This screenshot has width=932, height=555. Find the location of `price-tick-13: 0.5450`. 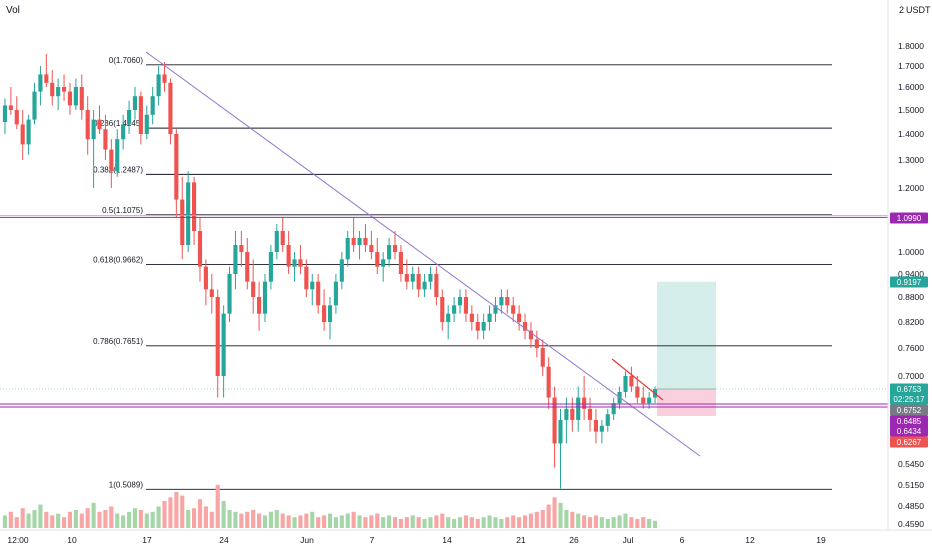

price-tick-13: 0.5450 is located at coordinates (911, 464).